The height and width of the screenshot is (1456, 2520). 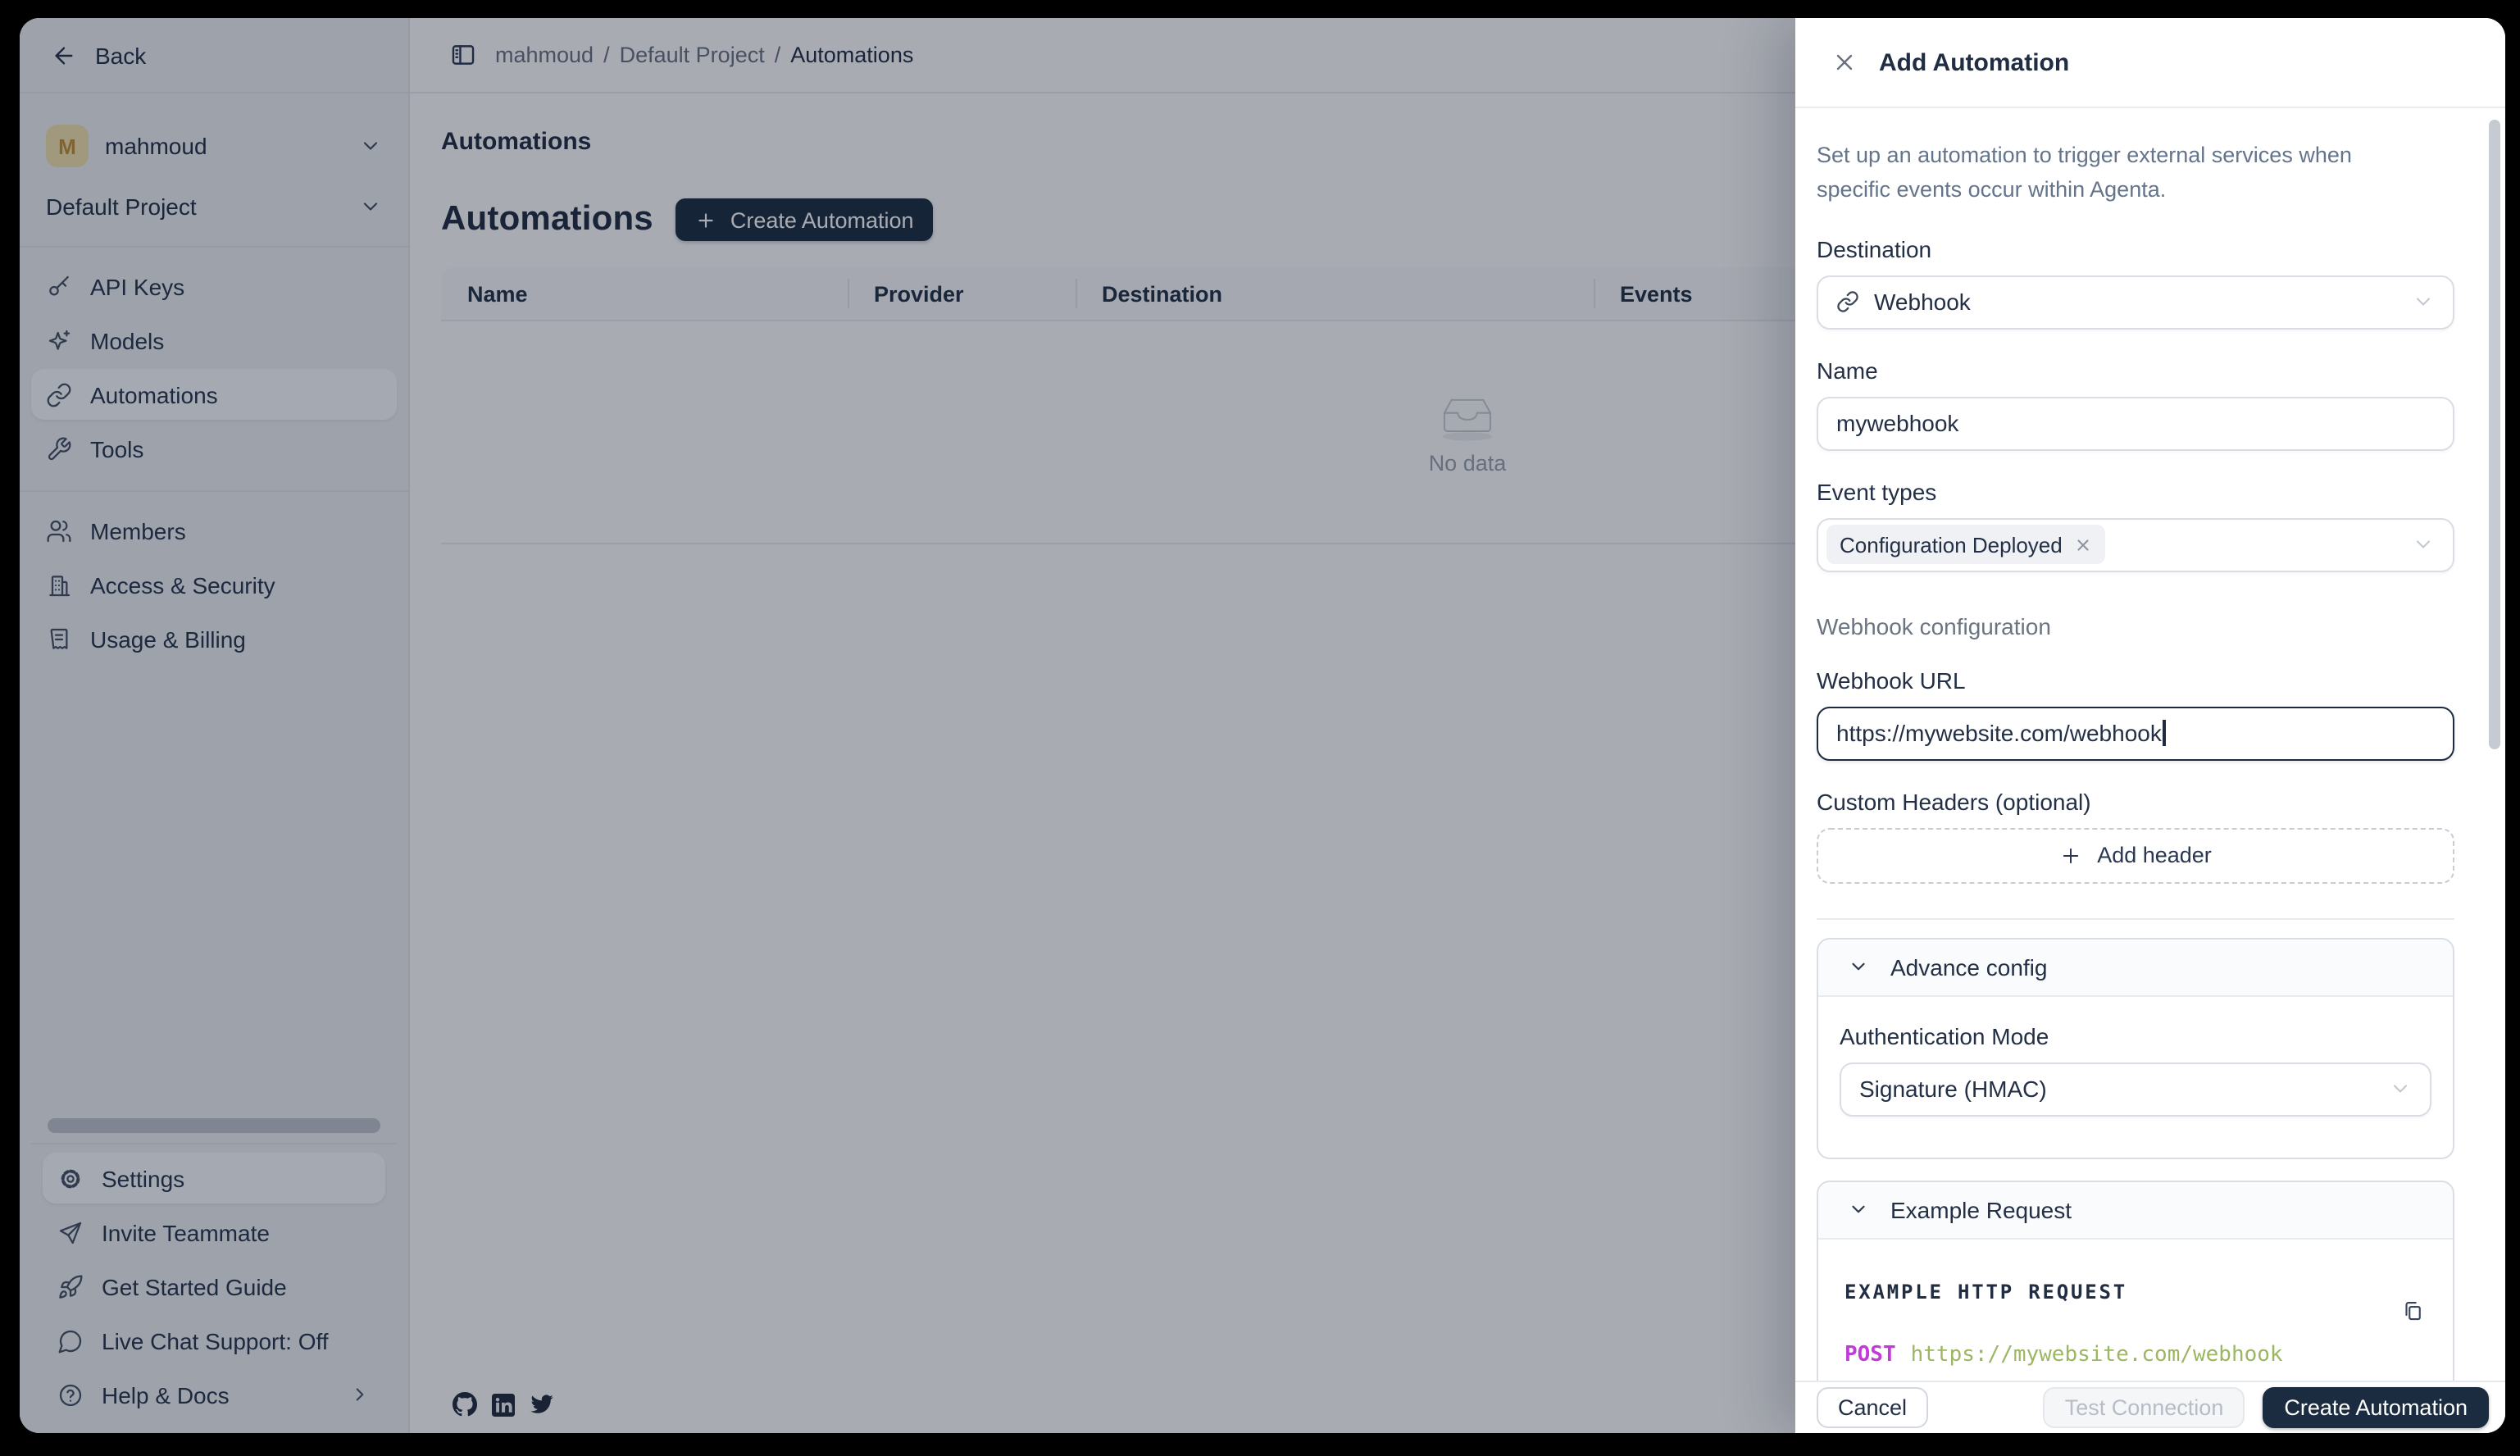 What do you see at coordinates (2376, 1407) in the screenshot?
I see `create-automation-submit-button: Create Automation` at bounding box center [2376, 1407].